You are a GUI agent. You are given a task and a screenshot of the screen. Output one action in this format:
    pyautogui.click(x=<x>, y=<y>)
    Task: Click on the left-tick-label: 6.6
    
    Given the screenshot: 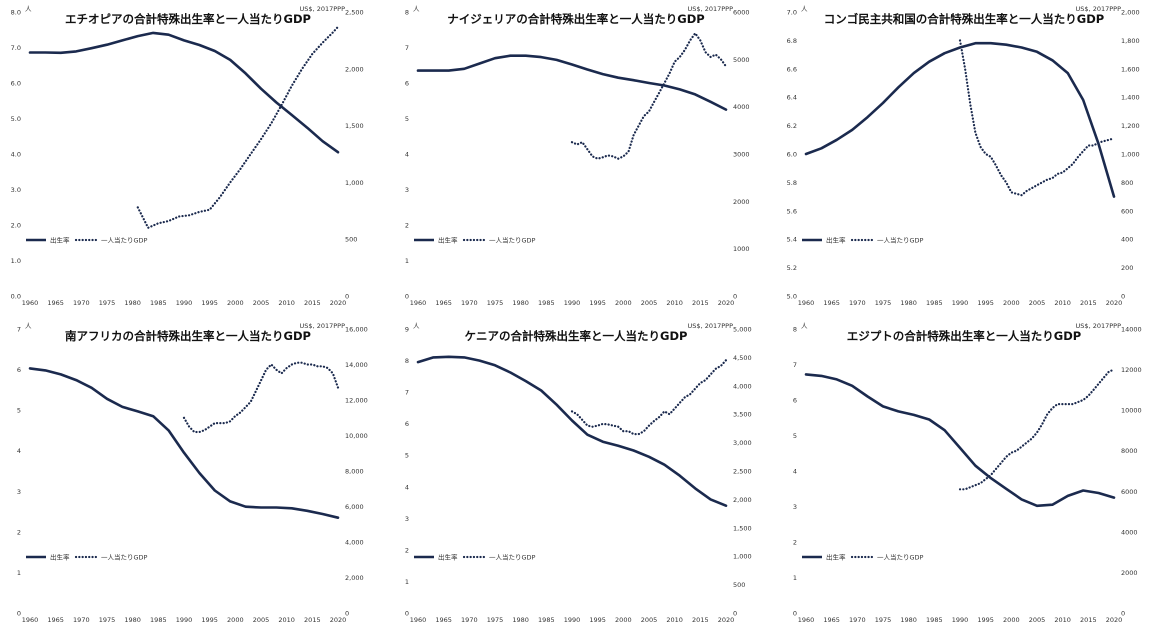 What is the action you would take?
    pyautogui.click(x=792, y=69)
    